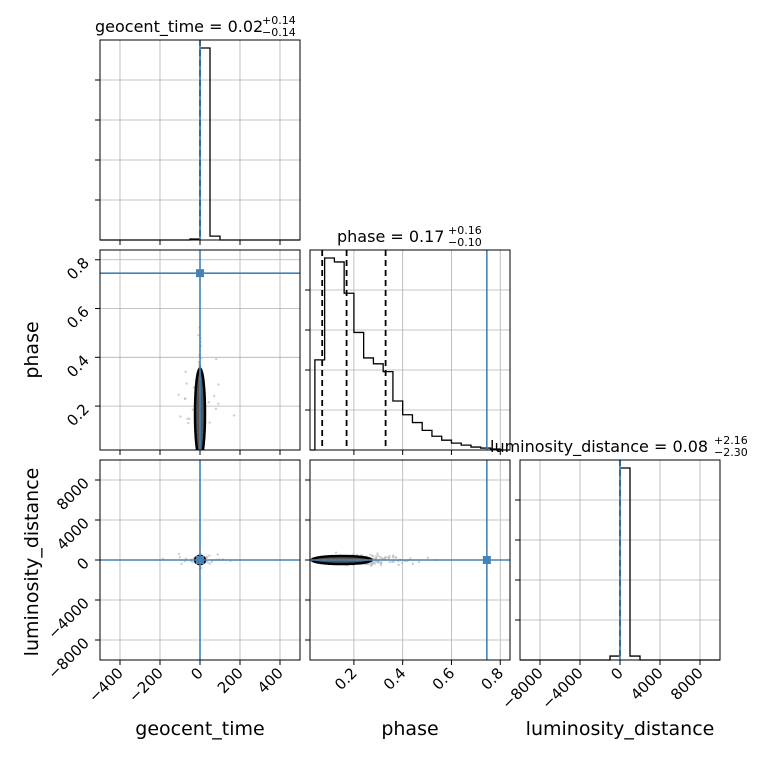 This screenshot has width=760, height=760. I want to click on title-geocent-time-plus: +0.14, so click(279, 20).